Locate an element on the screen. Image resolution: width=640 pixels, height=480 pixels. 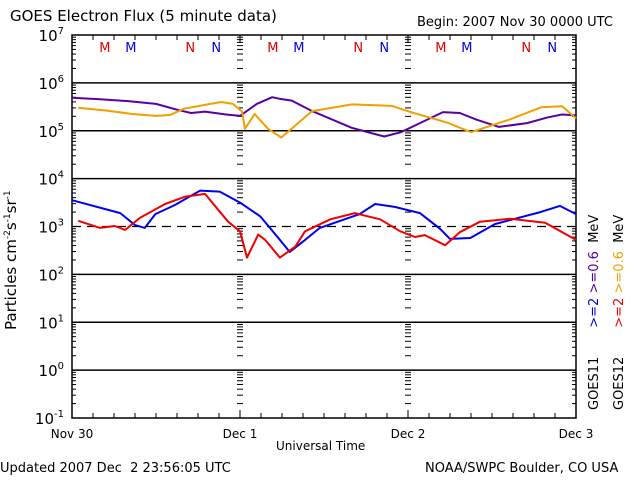
legend-goes12-2mev: >=2 is located at coordinates (619, 312).